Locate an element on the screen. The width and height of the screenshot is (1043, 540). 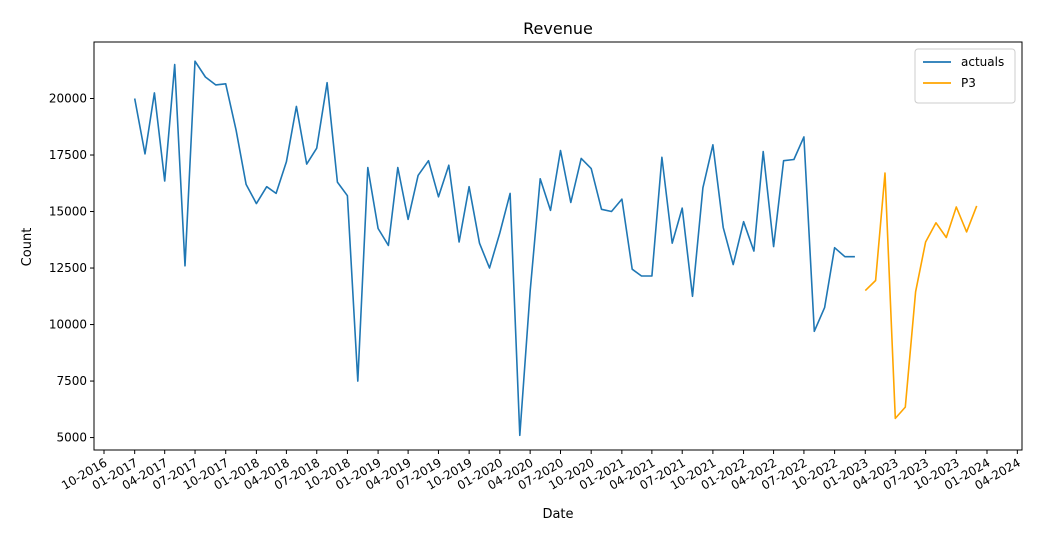
y-tick-label: 10000 is located at coordinates (68, 325).